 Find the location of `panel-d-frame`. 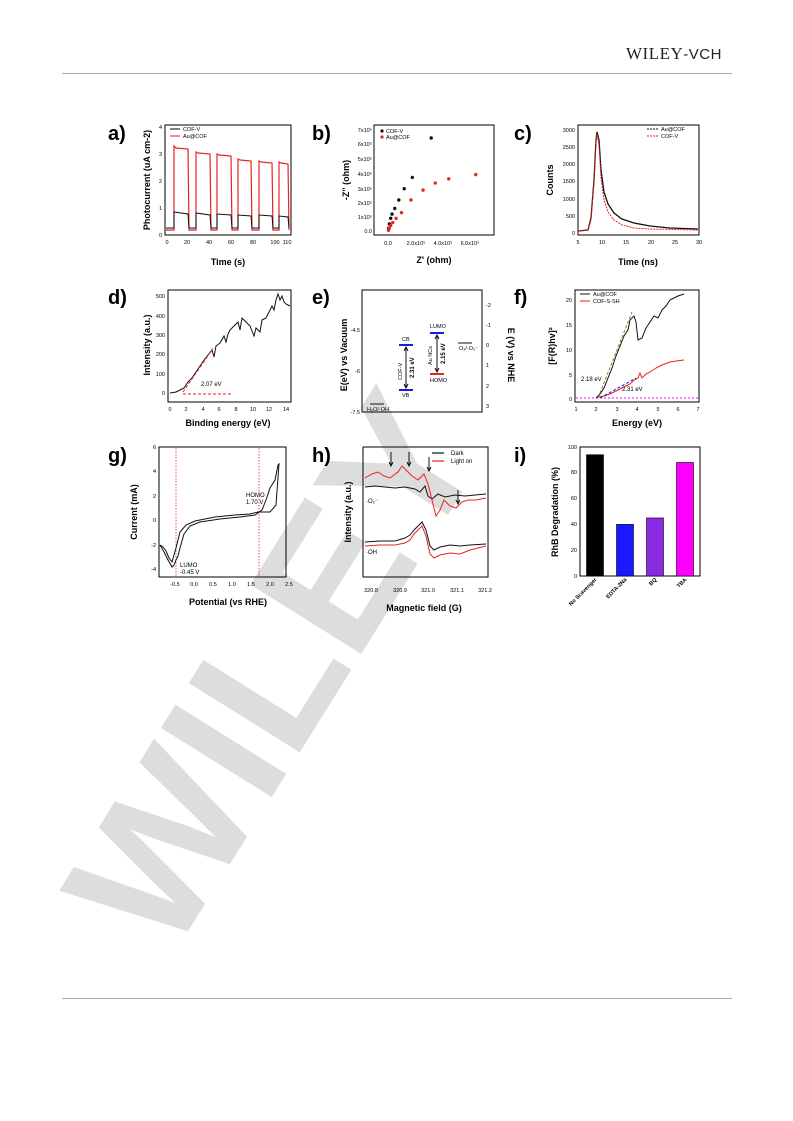

panel-d-frame is located at coordinates (229, 346).